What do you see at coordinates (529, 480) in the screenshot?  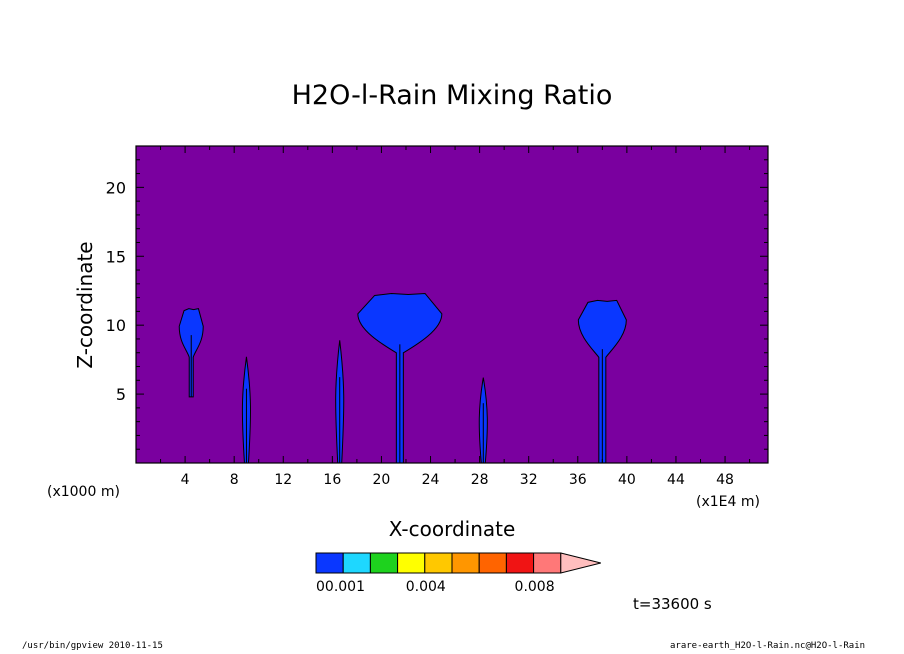 I see `x-tick-label: 32` at bounding box center [529, 480].